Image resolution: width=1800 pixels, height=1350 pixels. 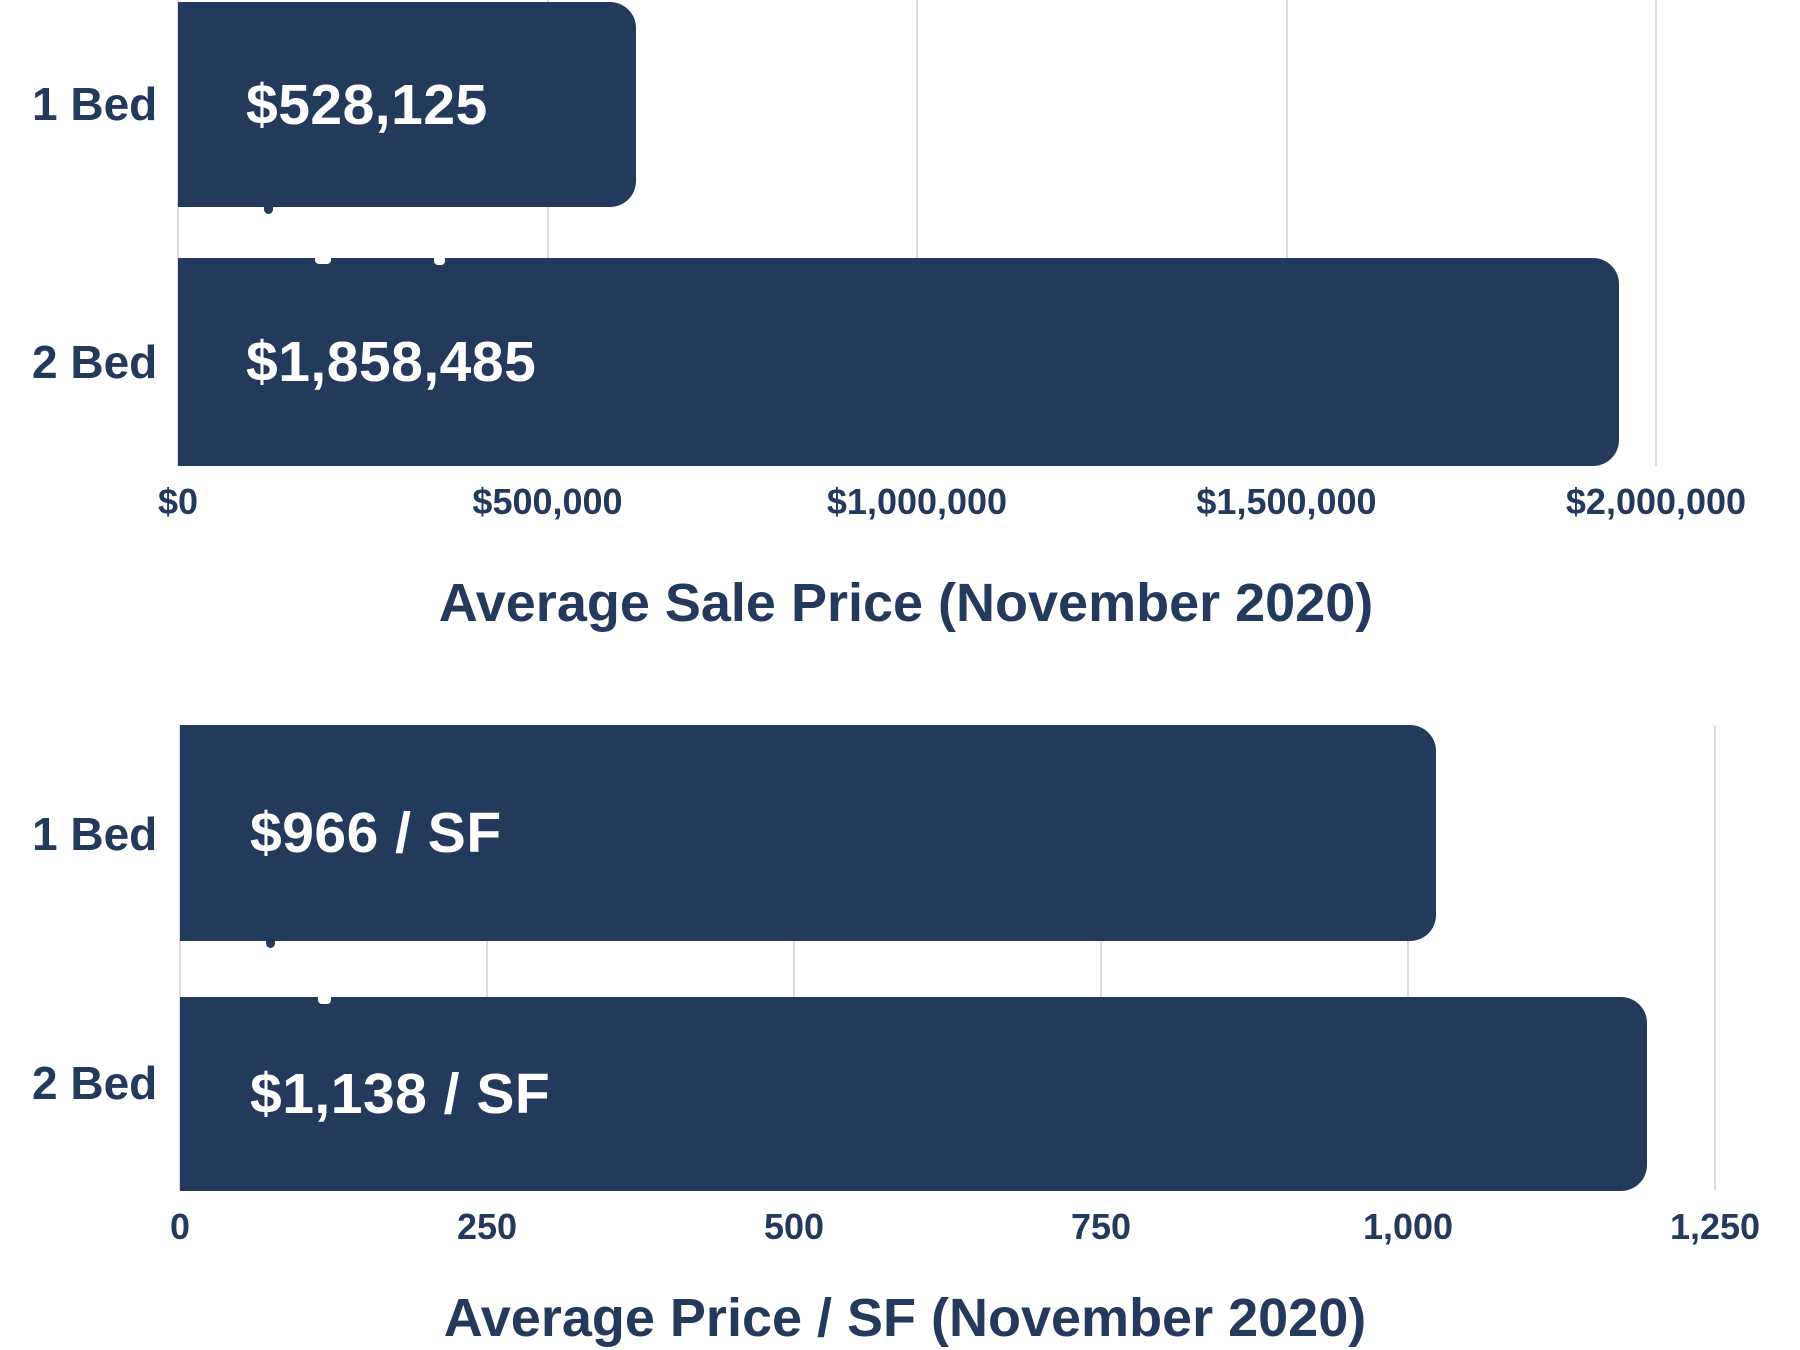 What do you see at coordinates (178, 501) in the screenshot?
I see `x-tick-label: $0` at bounding box center [178, 501].